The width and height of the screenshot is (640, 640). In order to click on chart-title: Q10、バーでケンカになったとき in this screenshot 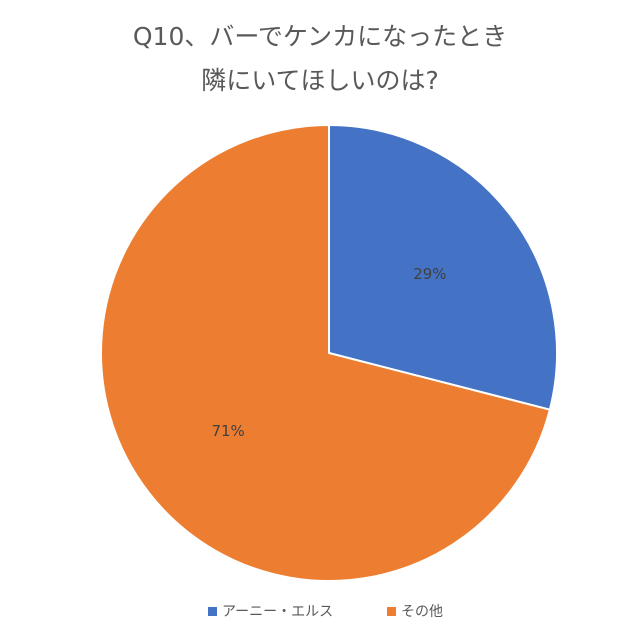, I will do `click(320, 36)`.